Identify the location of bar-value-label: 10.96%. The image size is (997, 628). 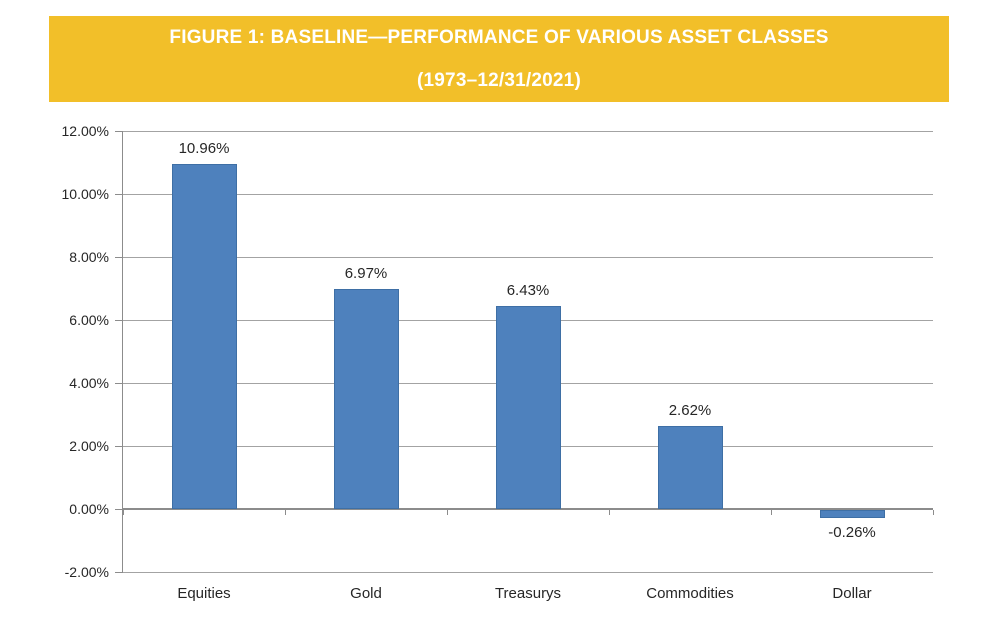
(204, 148).